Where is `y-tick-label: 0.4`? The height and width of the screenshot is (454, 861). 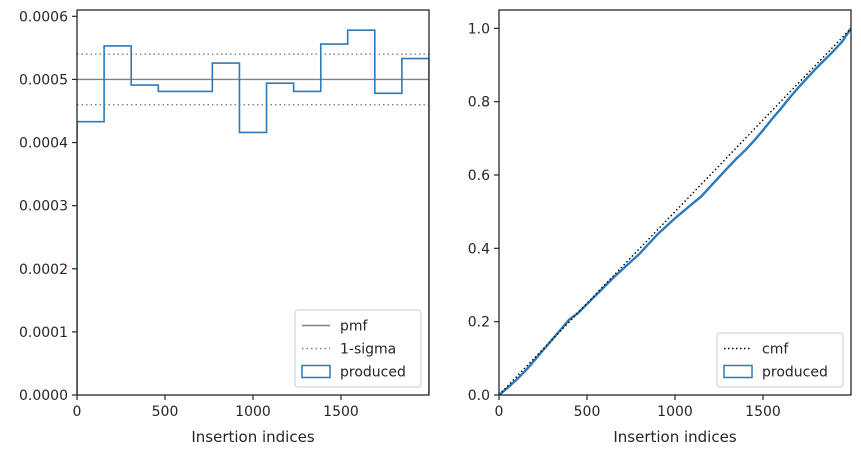
y-tick-label: 0.4 is located at coordinates (479, 249).